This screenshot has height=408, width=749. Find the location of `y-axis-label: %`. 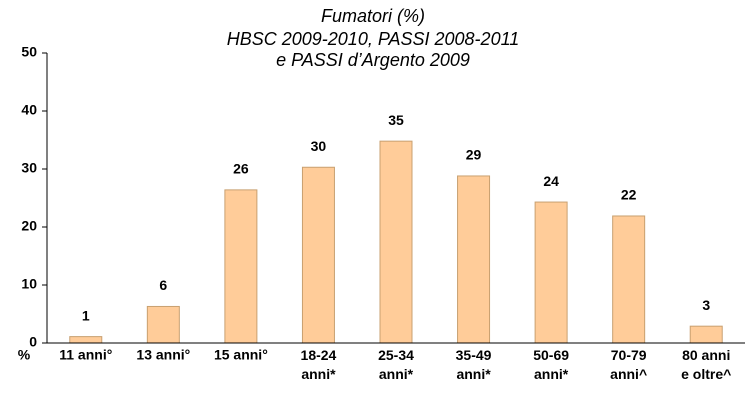

y-axis-label: % is located at coordinates (24, 355).